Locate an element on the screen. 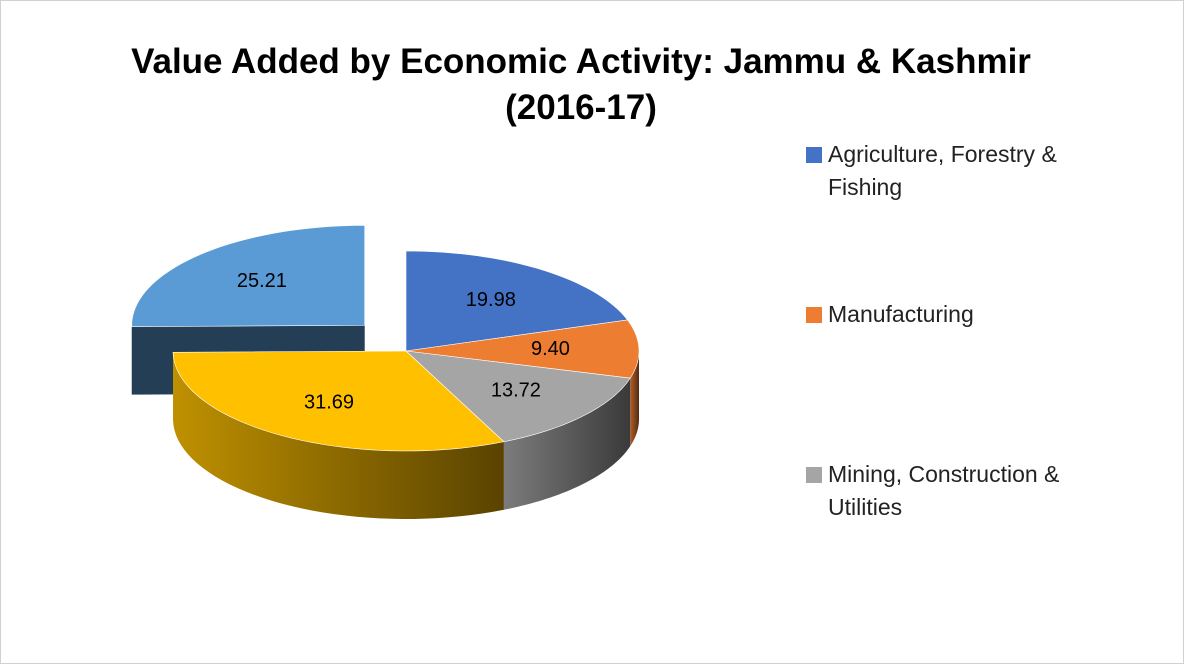 This screenshot has width=1184, height=664. data-label: 25.21 is located at coordinates (262, 281).